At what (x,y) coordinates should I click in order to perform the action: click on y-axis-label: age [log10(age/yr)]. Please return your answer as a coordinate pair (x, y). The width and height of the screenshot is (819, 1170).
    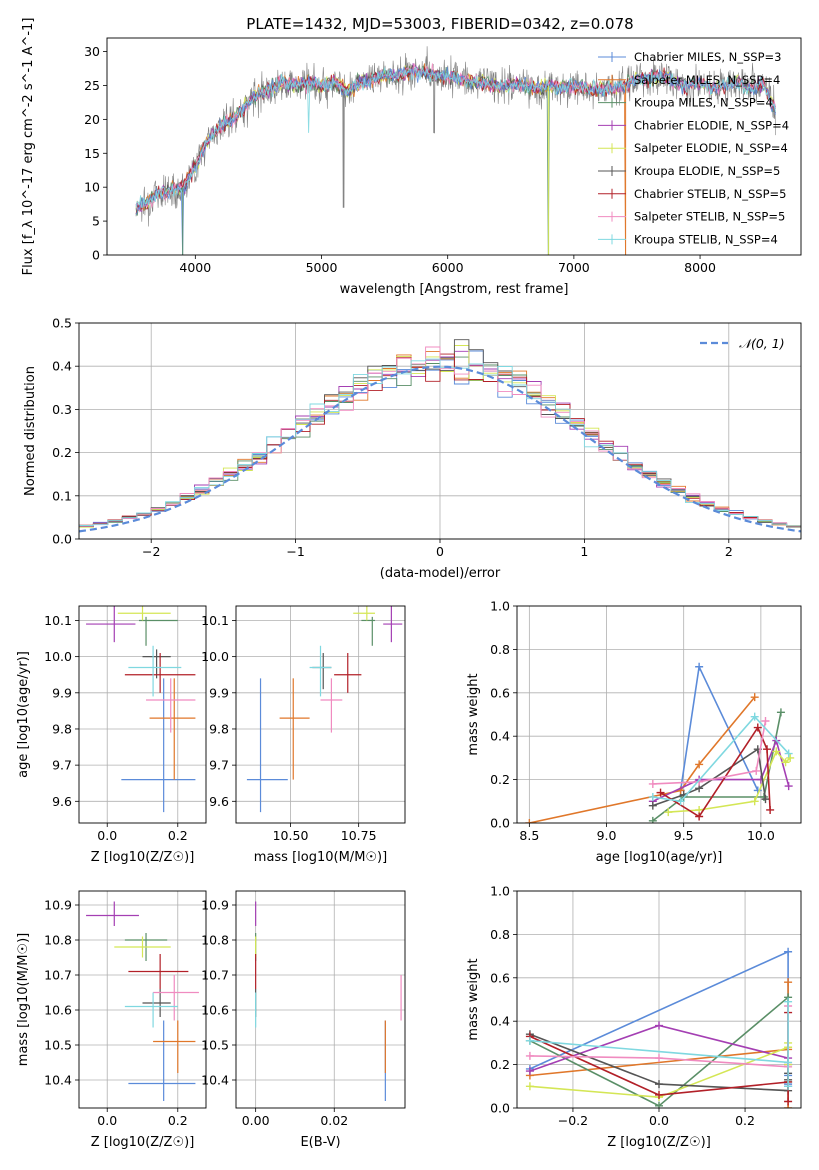
    Looking at the image, I should click on (23, 714).